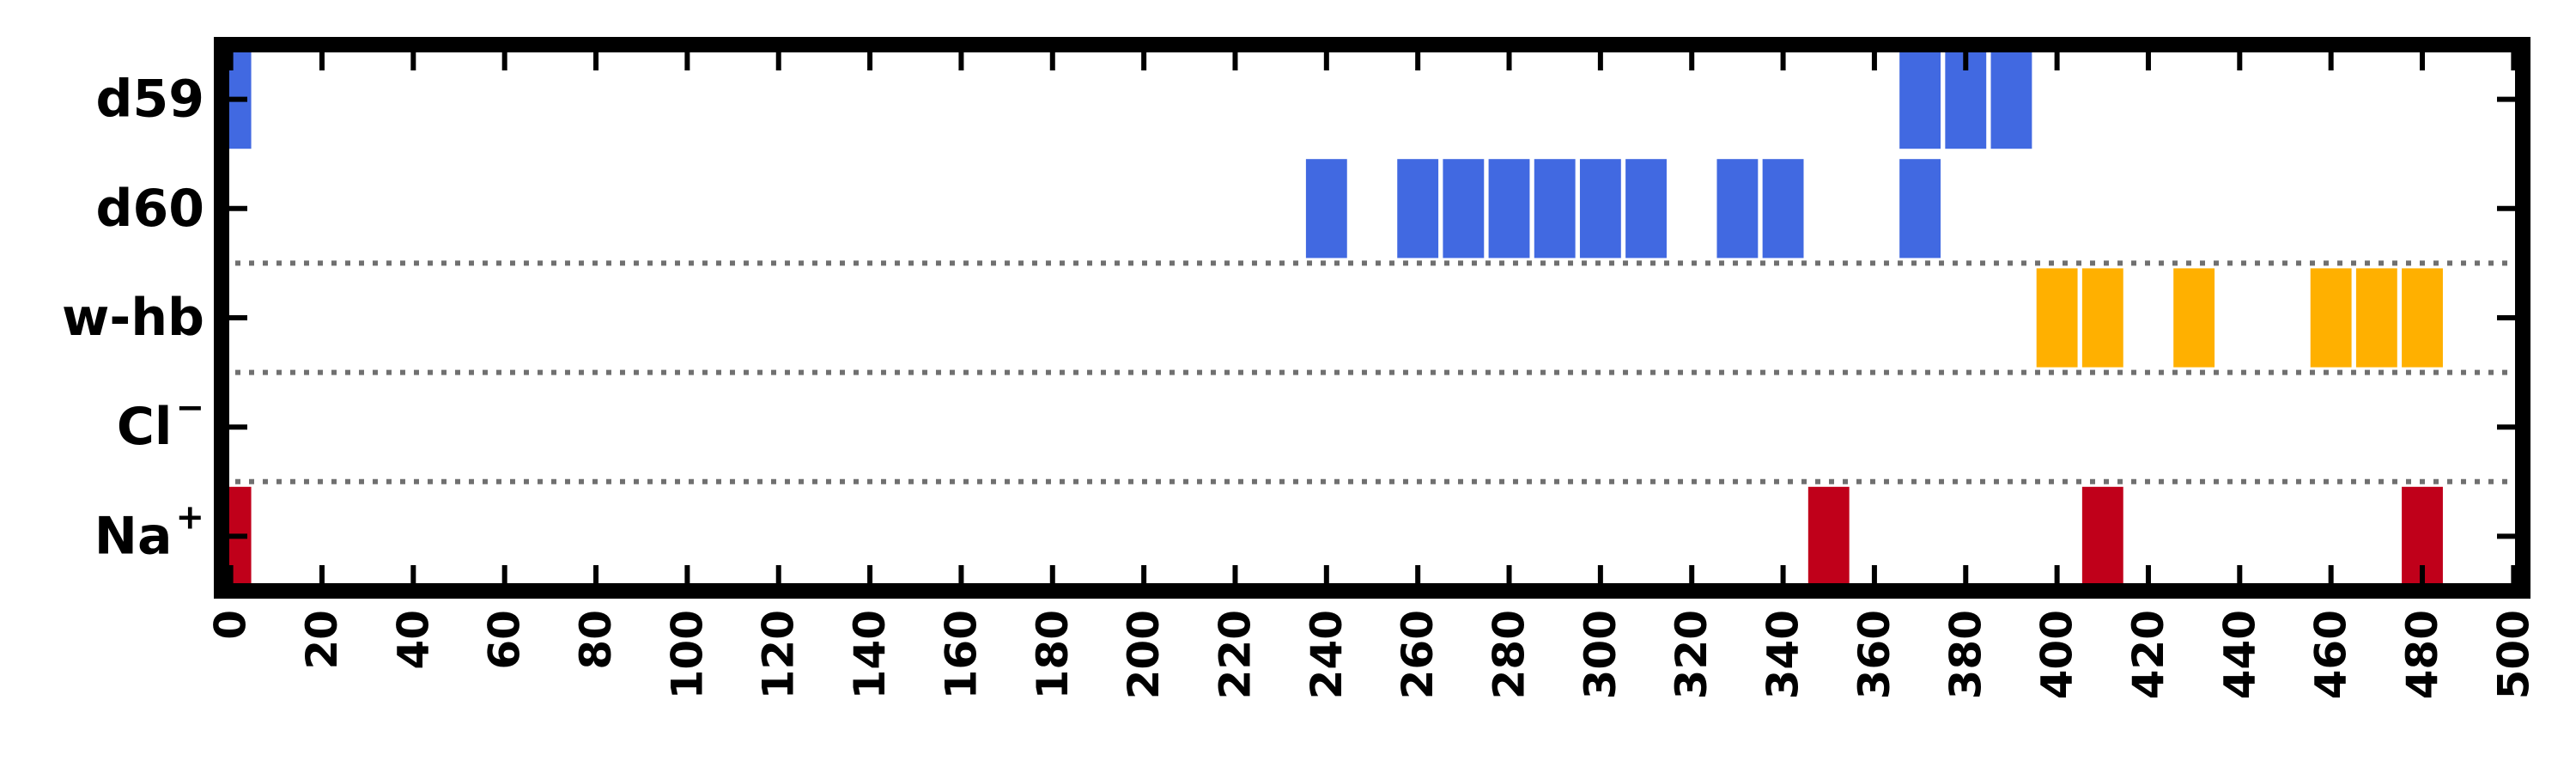  Describe the element at coordinates (1418, 654) in the screenshot. I see `x-tick-label-13: 260` at that location.